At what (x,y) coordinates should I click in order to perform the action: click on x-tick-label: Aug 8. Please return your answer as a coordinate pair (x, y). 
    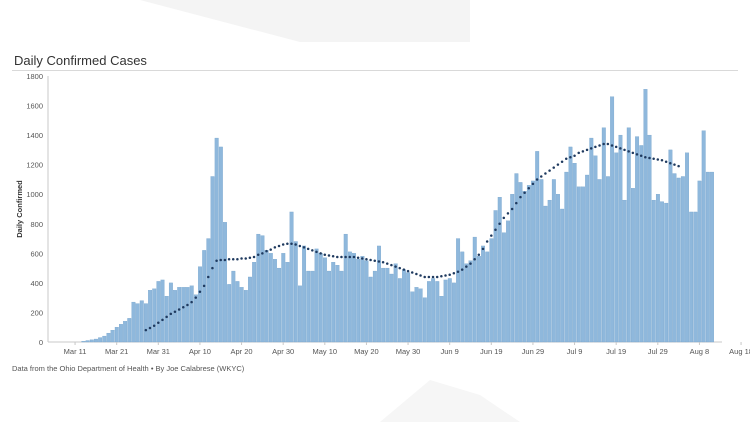
    Looking at the image, I should click on (700, 351).